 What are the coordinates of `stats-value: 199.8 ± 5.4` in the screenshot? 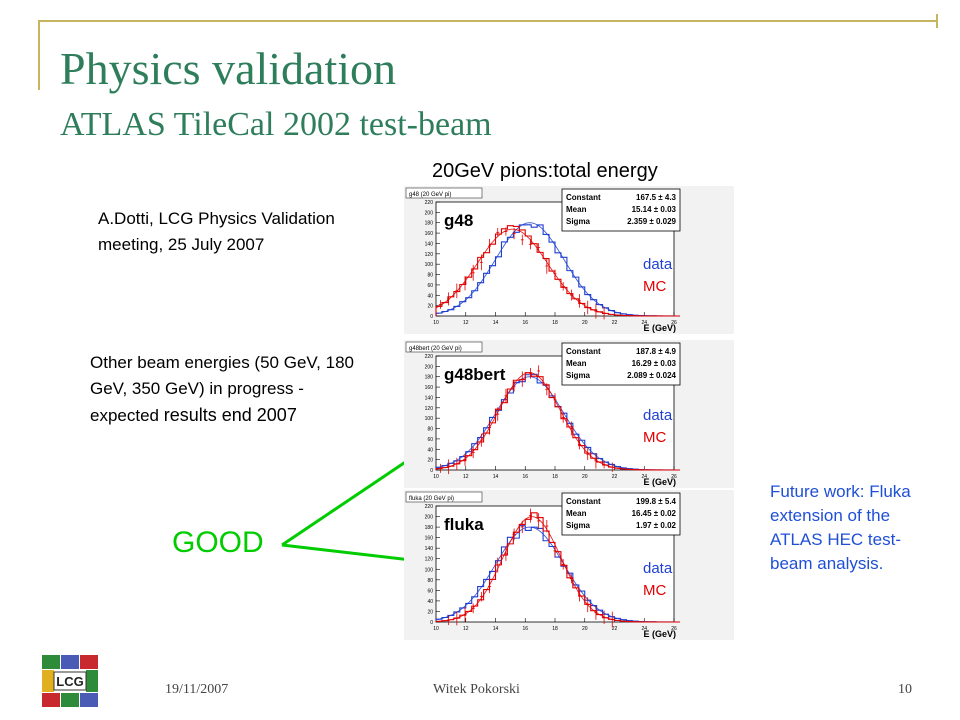 It's located at (656, 501).